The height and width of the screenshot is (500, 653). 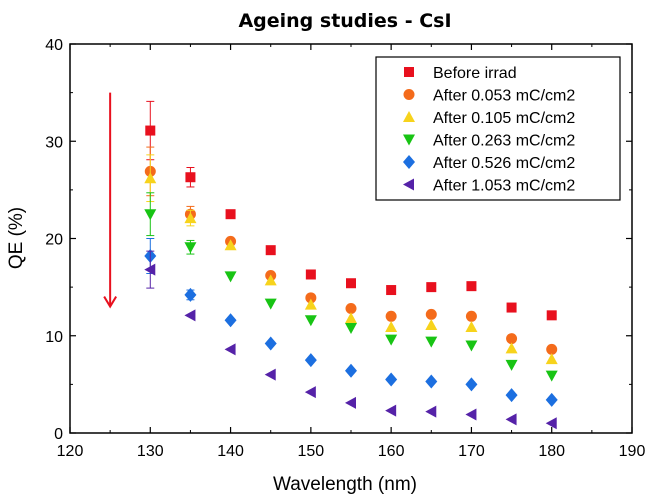 What do you see at coordinates (504, 118) in the screenshot?
I see `legend-label: After 0.105 mC/cm2` at bounding box center [504, 118].